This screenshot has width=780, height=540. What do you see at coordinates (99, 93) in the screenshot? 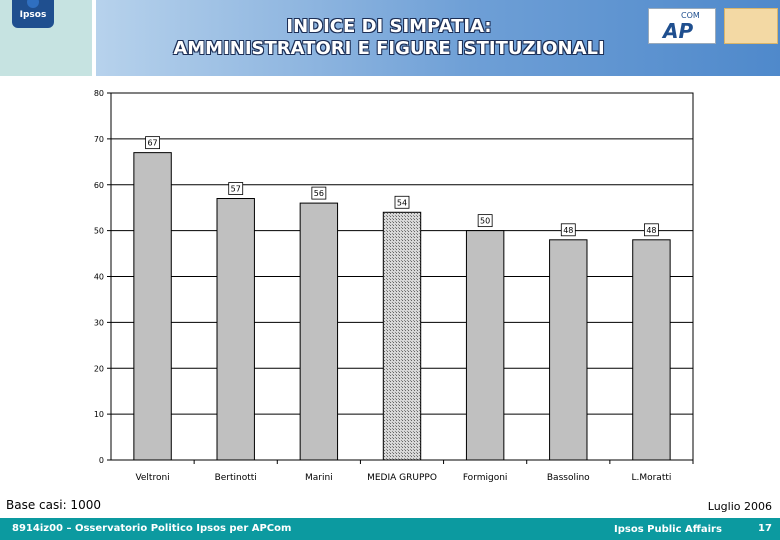
I see `y-tick-label: 80` at bounding box center [99, 93].